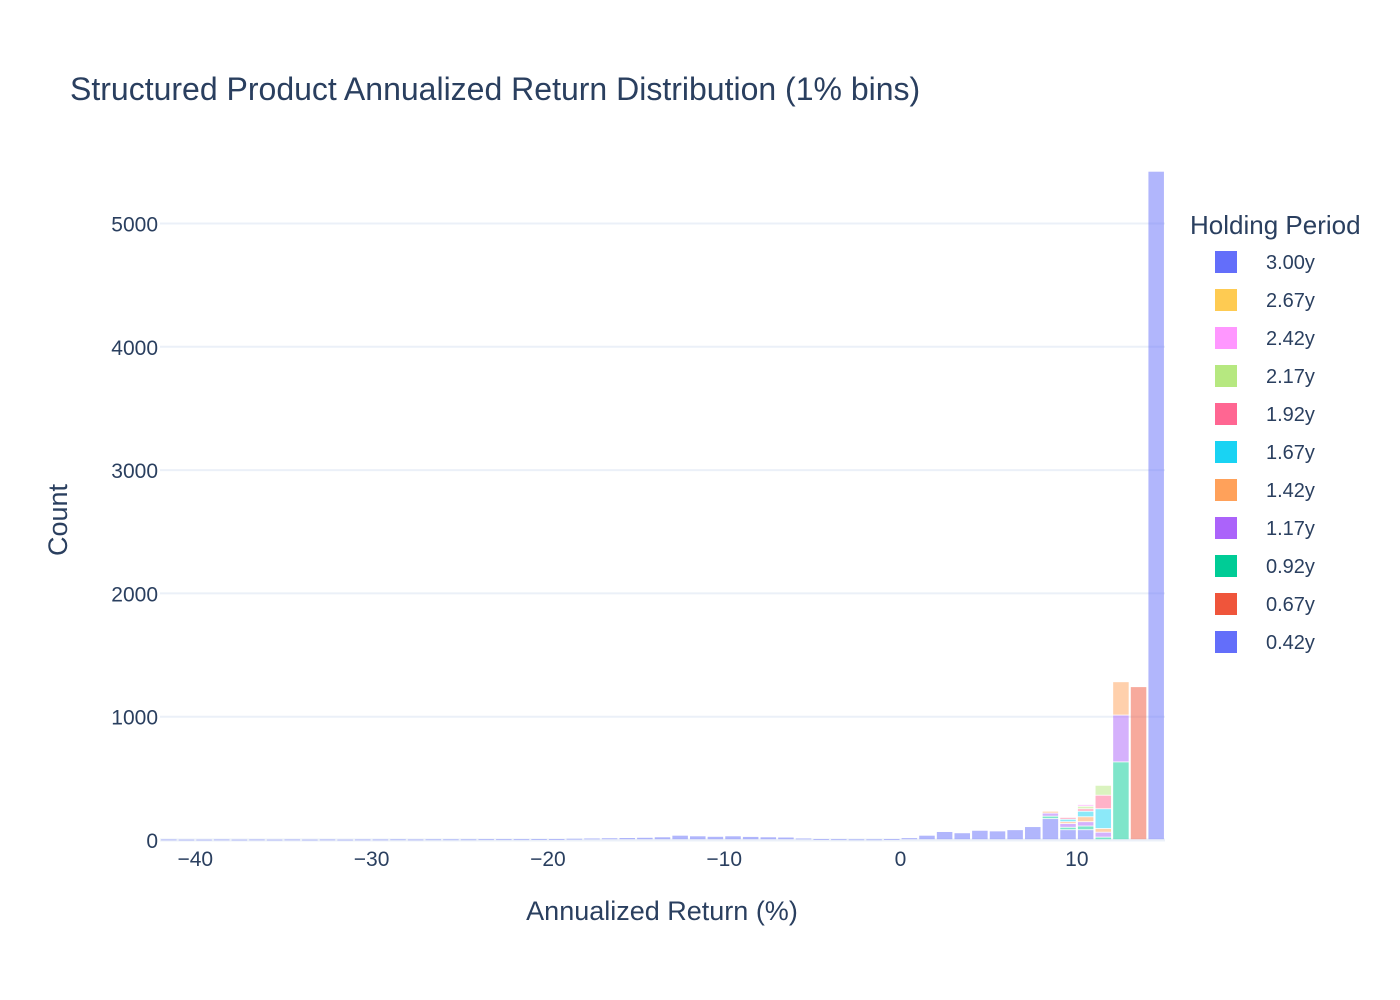  I want to click on legend-item-0-92y: 0.92y, so click(1265, 566).